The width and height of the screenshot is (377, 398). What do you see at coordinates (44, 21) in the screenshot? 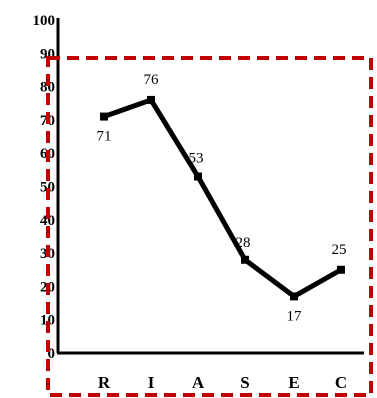
I see `y-tick-label: 100` at bounding box center [44, 21].